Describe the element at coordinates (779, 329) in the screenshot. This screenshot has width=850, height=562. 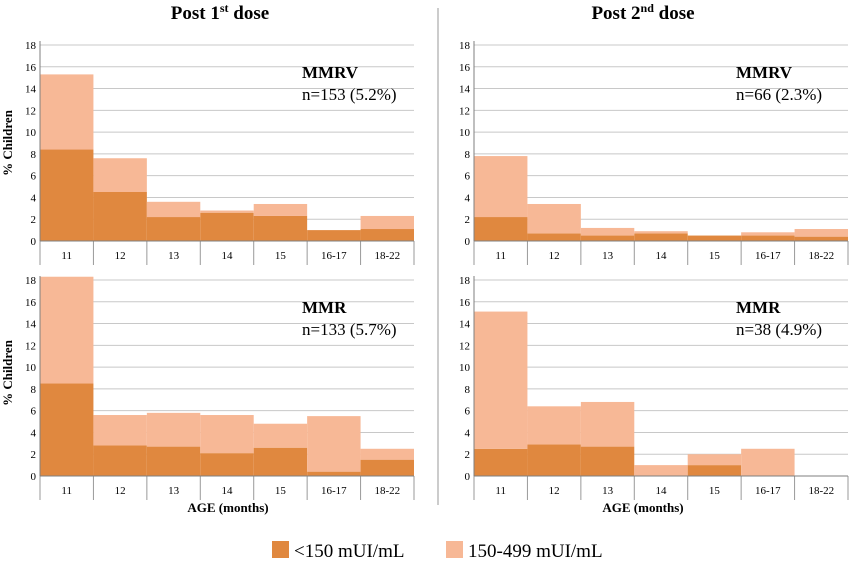
I see `panel-subtitle: n=38 (4.9%)` at that location.